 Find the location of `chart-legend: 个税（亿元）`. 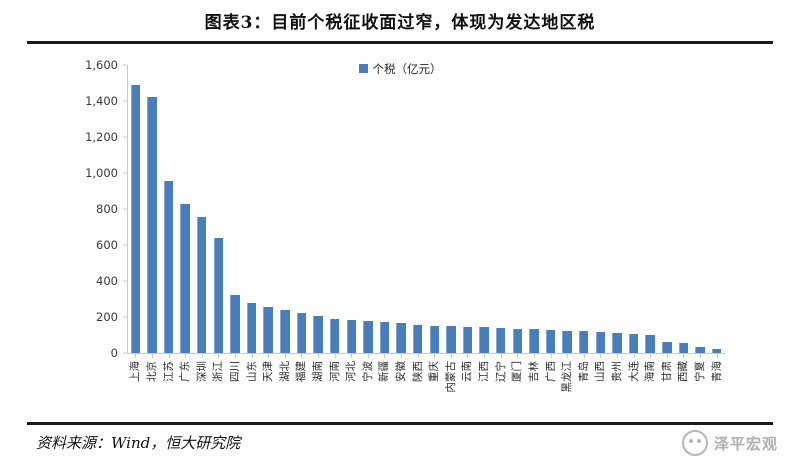

chart-legend: 个税（亿元） is located at coordinates (400, 69).